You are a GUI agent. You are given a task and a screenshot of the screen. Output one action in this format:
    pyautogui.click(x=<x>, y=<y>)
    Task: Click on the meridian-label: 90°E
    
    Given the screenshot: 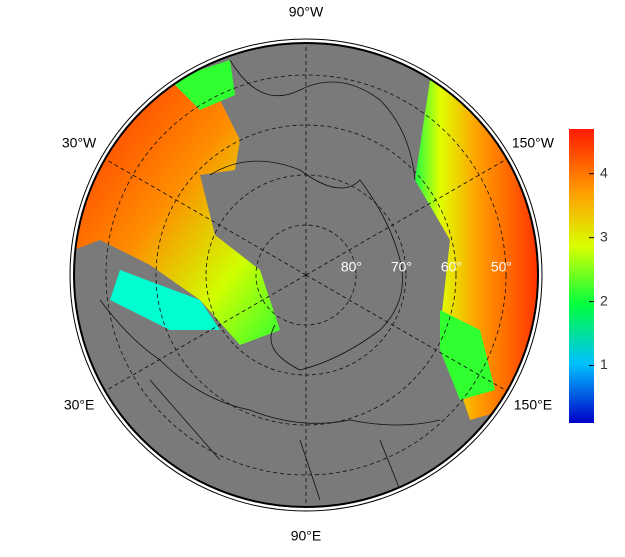 What is the action you would take?
    pyautogui.click(x=306, y=536)
    